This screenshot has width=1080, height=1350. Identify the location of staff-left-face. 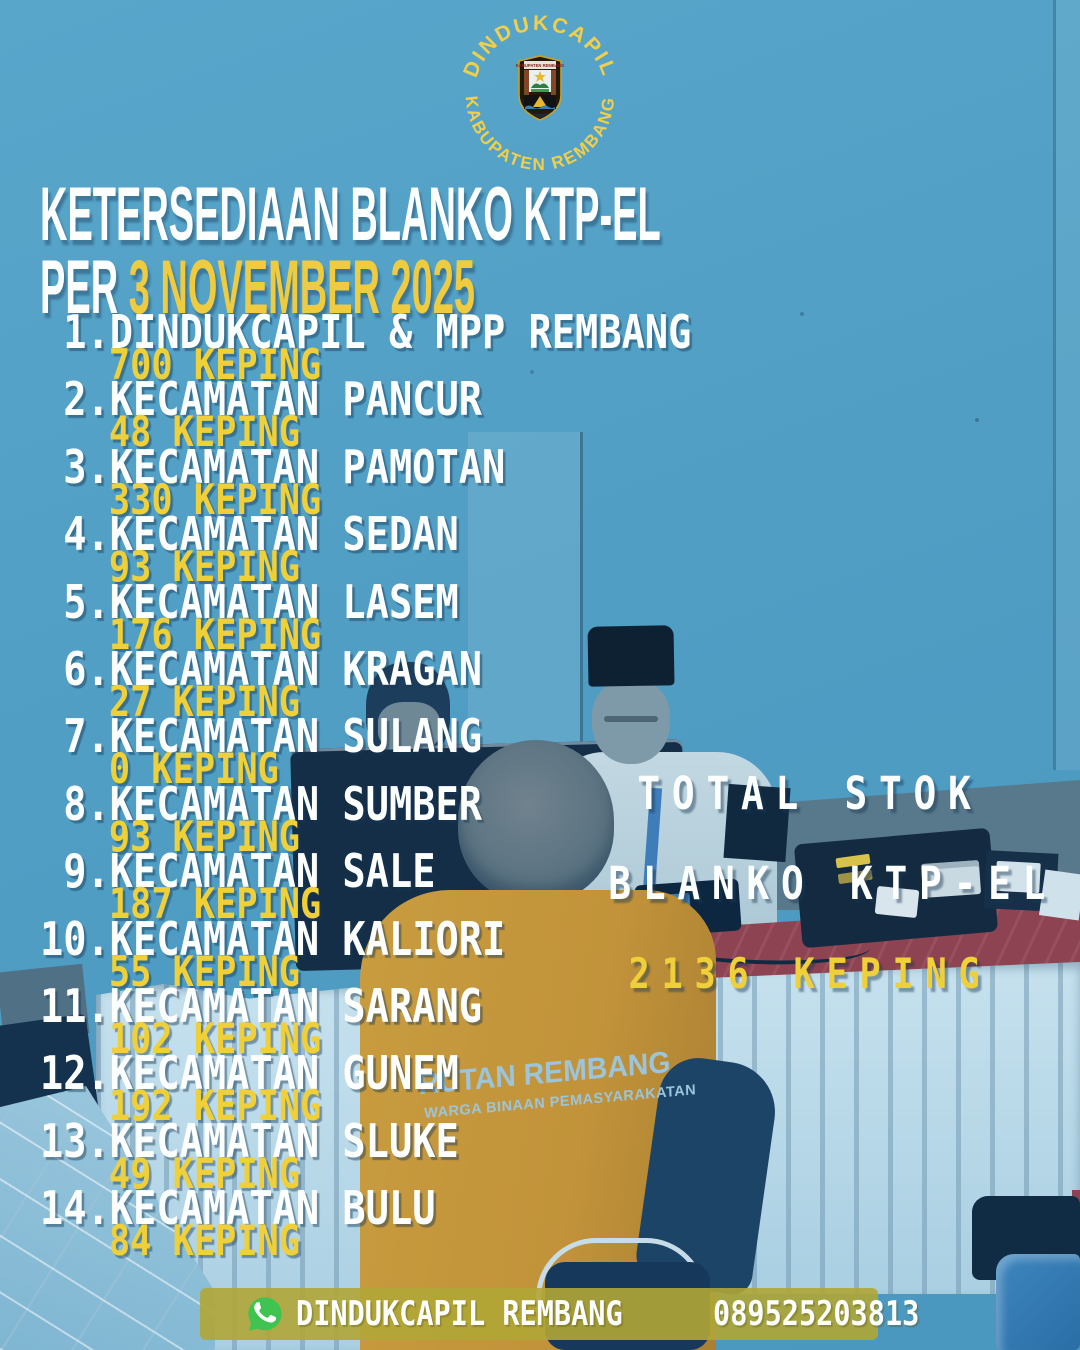
(409, 727).